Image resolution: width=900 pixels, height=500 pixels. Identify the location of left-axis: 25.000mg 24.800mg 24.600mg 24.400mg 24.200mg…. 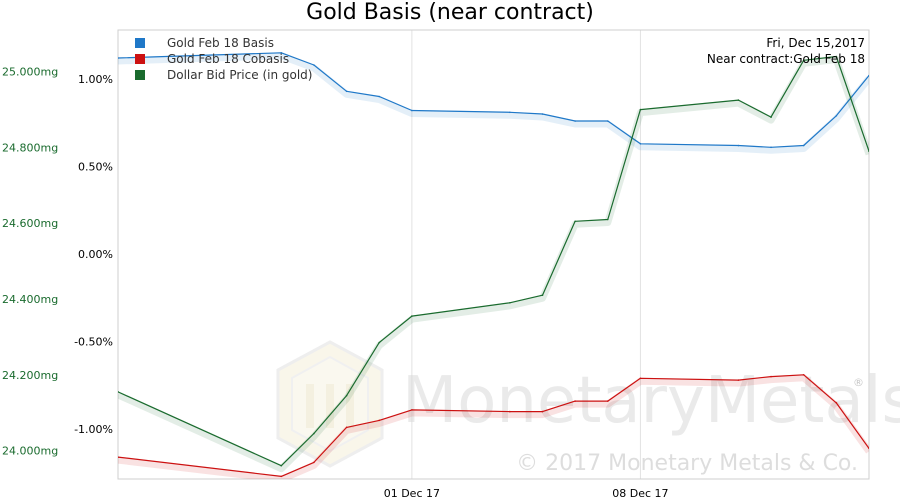
(30, 262).